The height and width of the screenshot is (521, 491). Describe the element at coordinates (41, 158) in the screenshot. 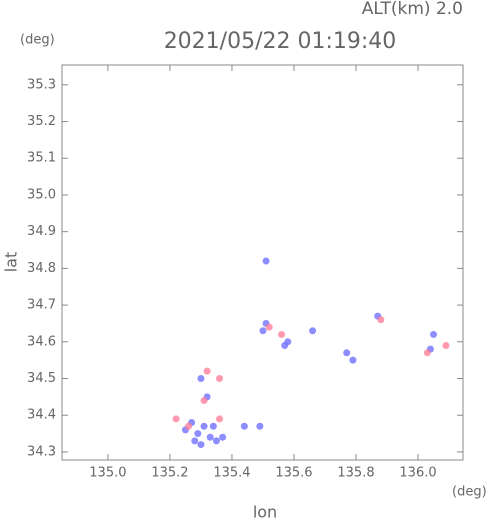

I see `y-tick-label: 35.1` at that location.